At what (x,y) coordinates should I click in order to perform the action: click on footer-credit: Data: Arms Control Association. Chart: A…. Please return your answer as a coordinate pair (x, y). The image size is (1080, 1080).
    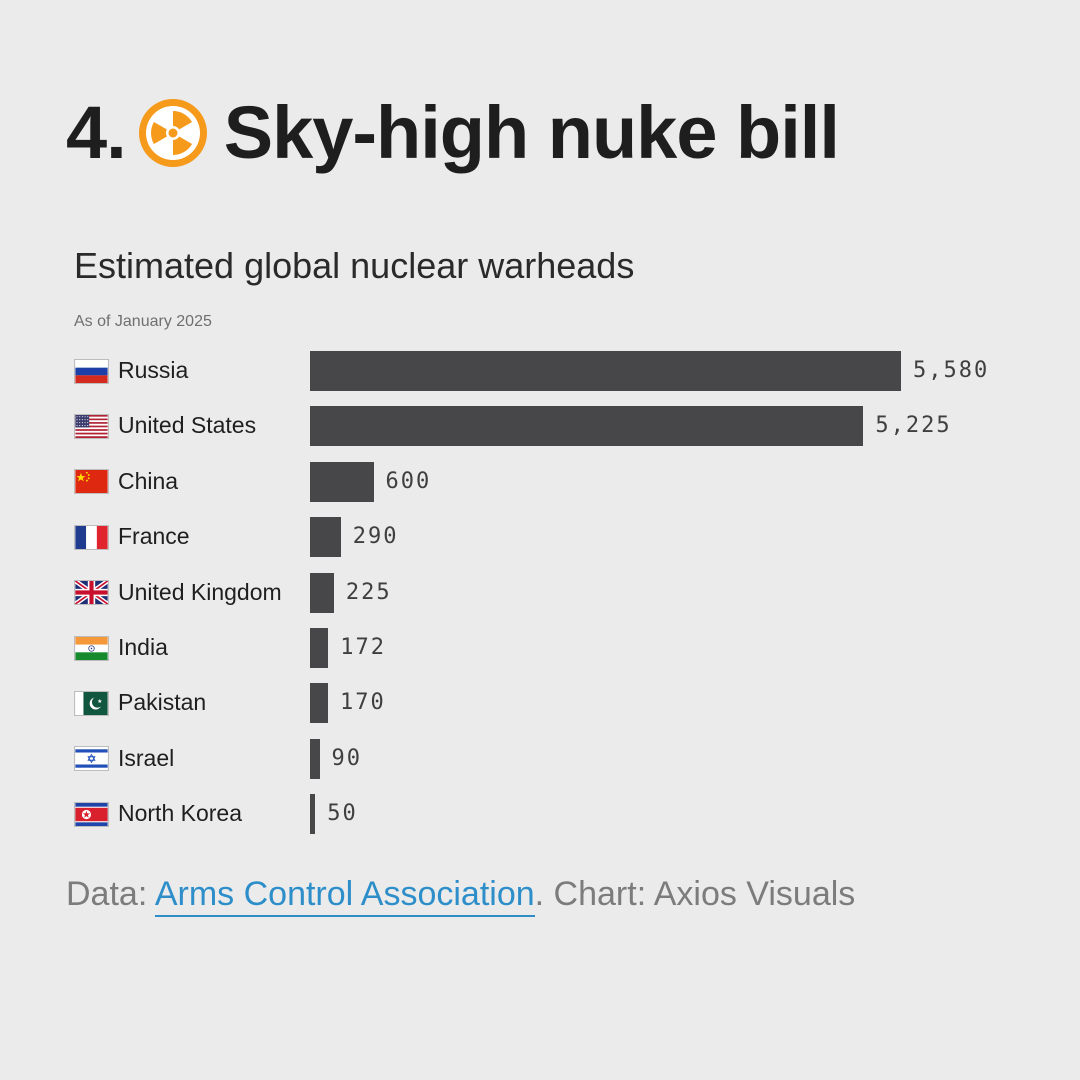
    Looking at the image, I should click on (461, 896).